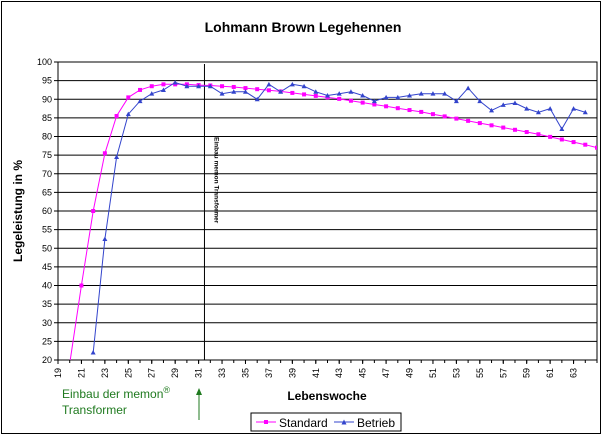  What do you see at coordinates (480, 373) in the screenshot?
I see `x-tick-label: 55` at bounding box center [480, 373].